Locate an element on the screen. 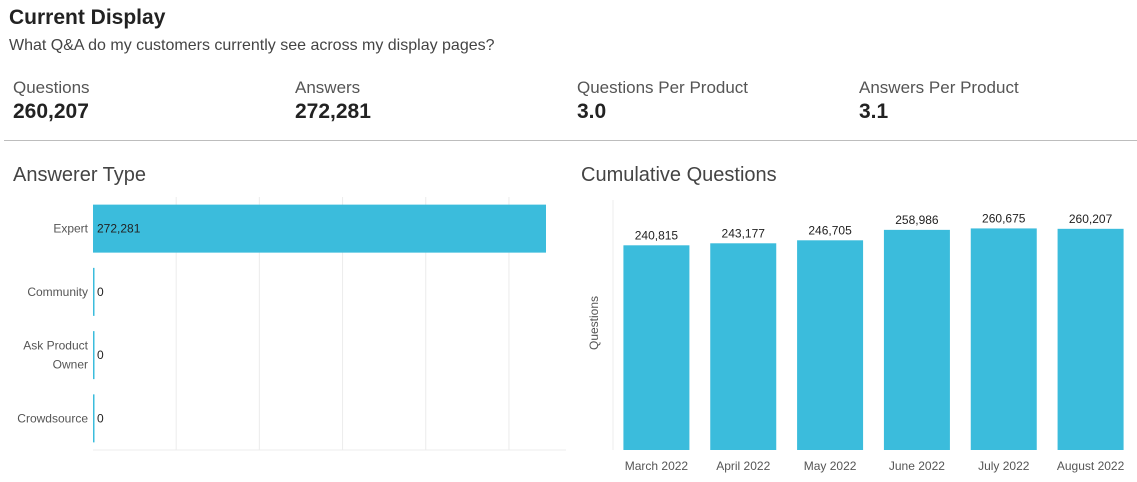  bar-value-label: 240,815 is located at coordinates (657, 235).